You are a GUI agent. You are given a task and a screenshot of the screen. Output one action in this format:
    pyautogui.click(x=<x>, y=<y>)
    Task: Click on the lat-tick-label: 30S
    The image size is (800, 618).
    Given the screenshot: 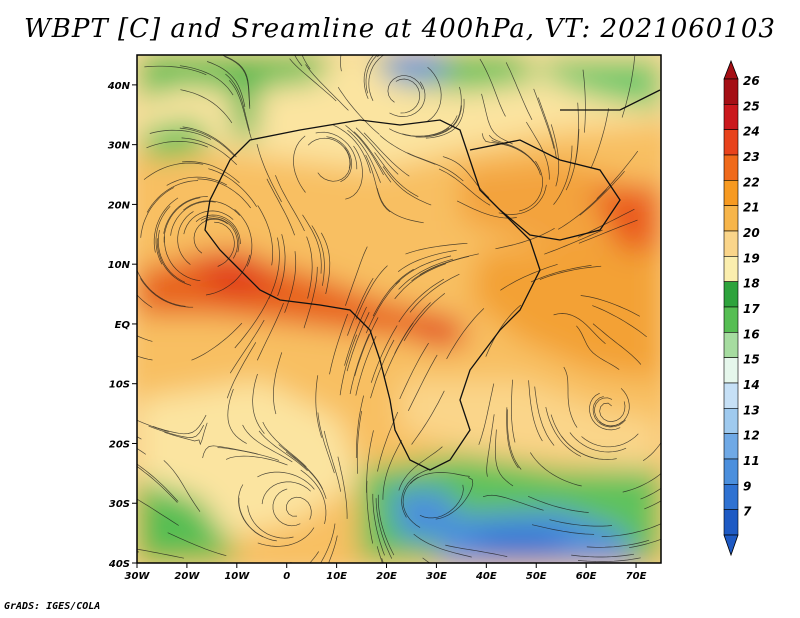 What is the action you would take?
    pyautogui.click(x=119, y=504)
    